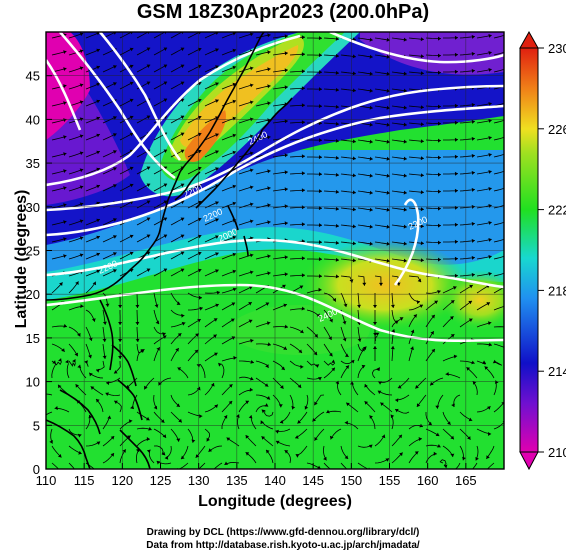 The width and height of the screenshot is (566, 554). Describe the element at coordinates (36, 469) in the screenshot. I see `y-tick-label: 0` at that location.